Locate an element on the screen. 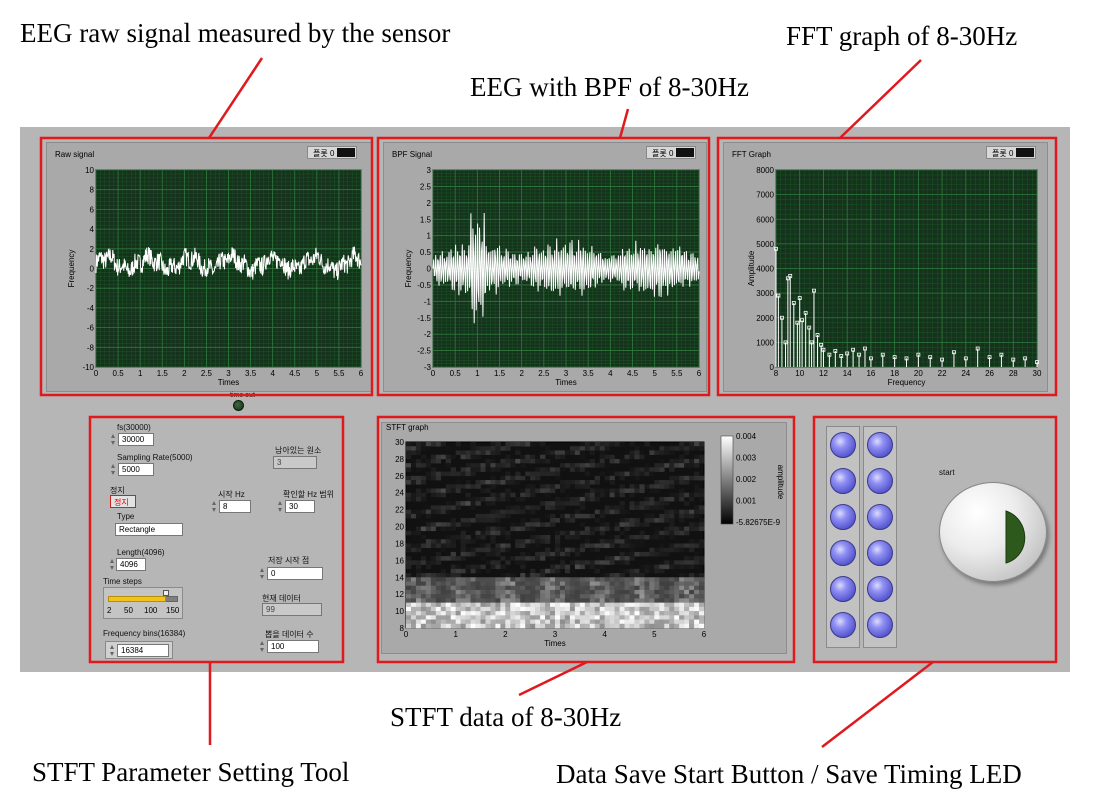 The image size is (1096, 802). extract-count-spinner is located at coordinates (262, 646).